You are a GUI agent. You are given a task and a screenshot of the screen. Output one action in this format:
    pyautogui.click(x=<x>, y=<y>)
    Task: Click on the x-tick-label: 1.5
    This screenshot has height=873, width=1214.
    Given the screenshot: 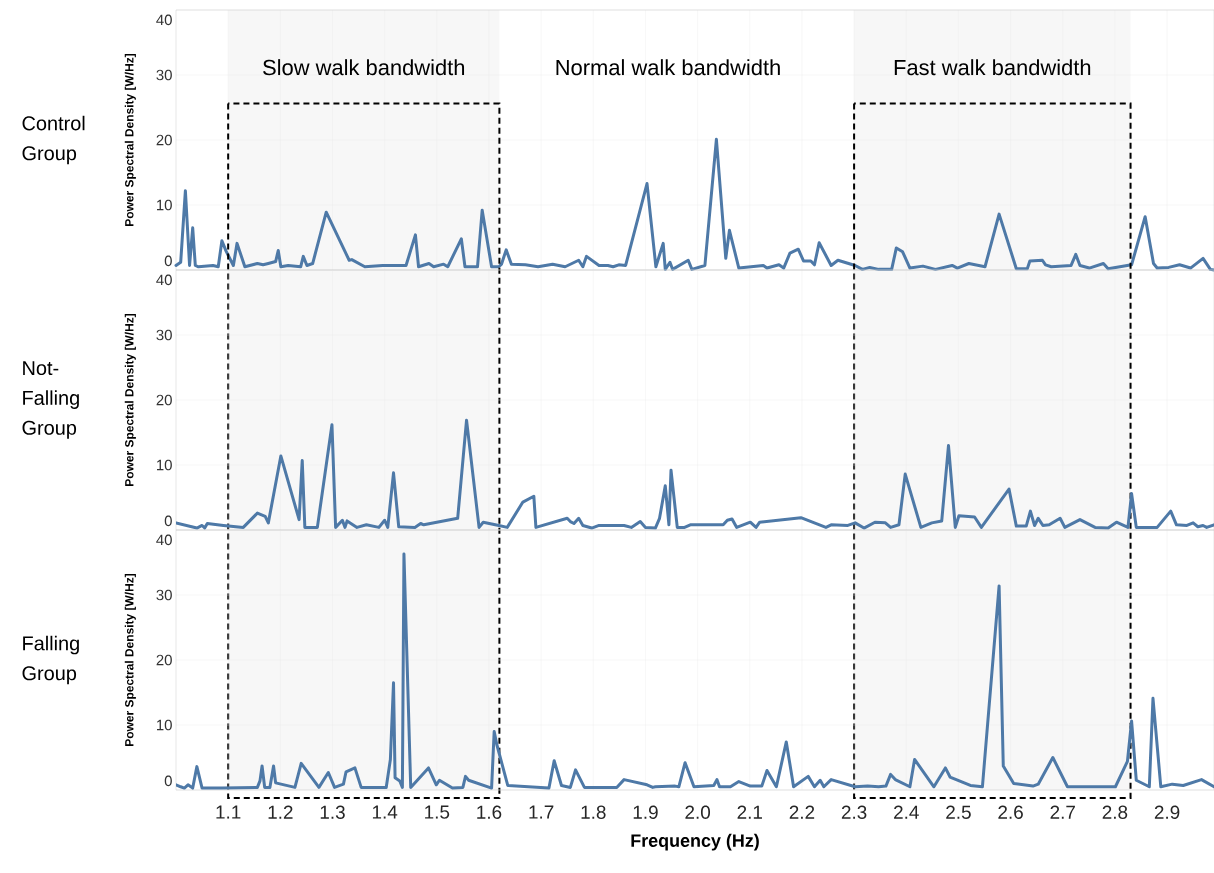 What is the action you would take?
    pyautogui.click(x=437, y=812)
    